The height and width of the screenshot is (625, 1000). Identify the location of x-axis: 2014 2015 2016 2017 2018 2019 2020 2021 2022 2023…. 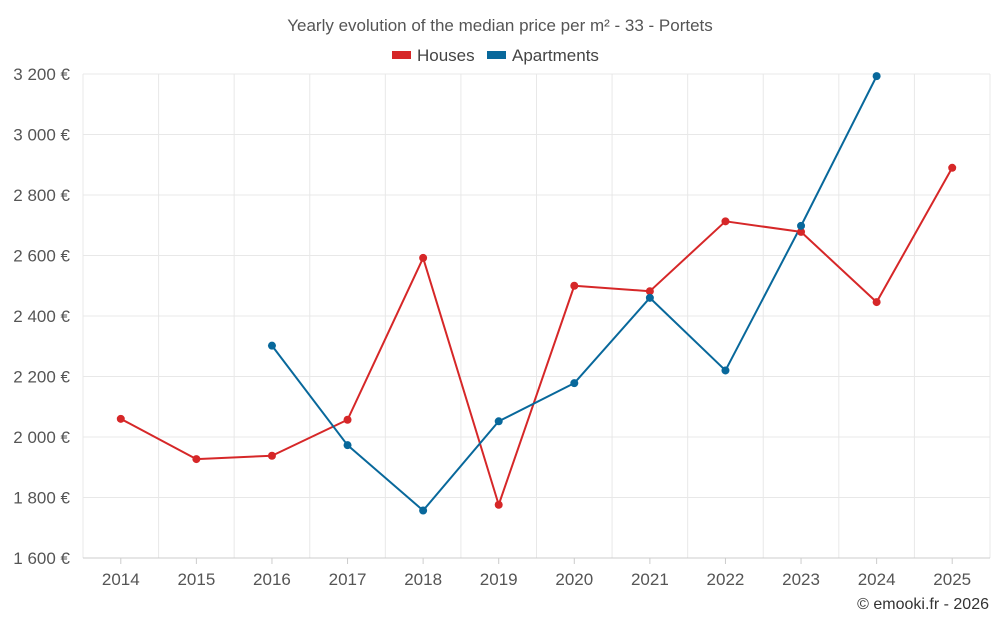
(536, 573).